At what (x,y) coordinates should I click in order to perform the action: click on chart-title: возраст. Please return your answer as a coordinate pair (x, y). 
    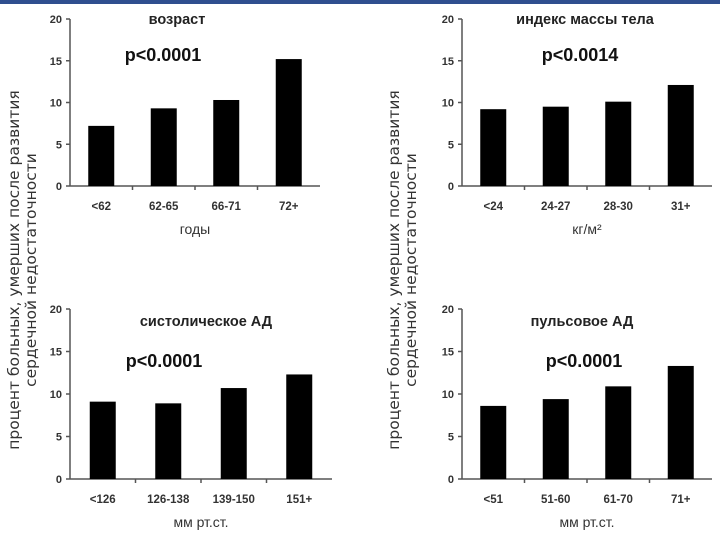
    Looking at the image, I should click on (177, 20).